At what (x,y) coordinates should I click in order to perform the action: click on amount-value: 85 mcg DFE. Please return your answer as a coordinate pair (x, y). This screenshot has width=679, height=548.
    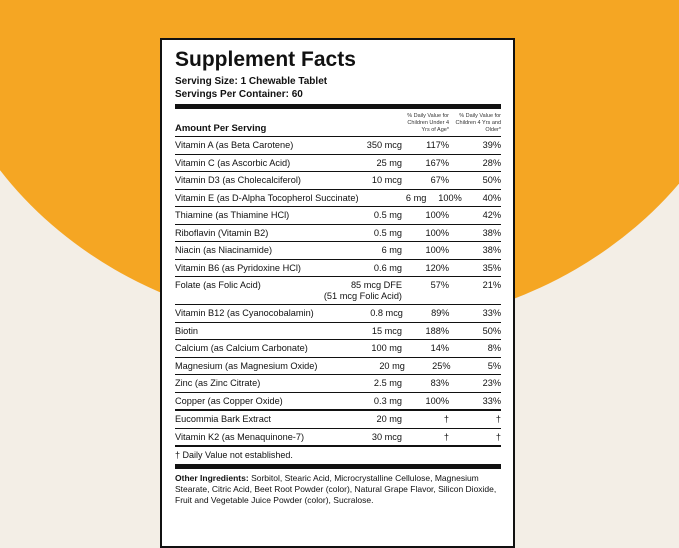
    Looking at the image, I should click on (376, 285).